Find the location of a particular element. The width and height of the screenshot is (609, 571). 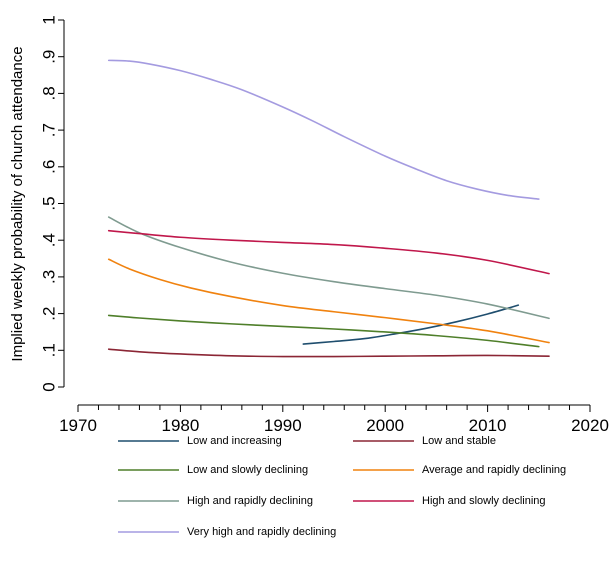

x-tick-label: 2020 is located at coordinates (590, 425).